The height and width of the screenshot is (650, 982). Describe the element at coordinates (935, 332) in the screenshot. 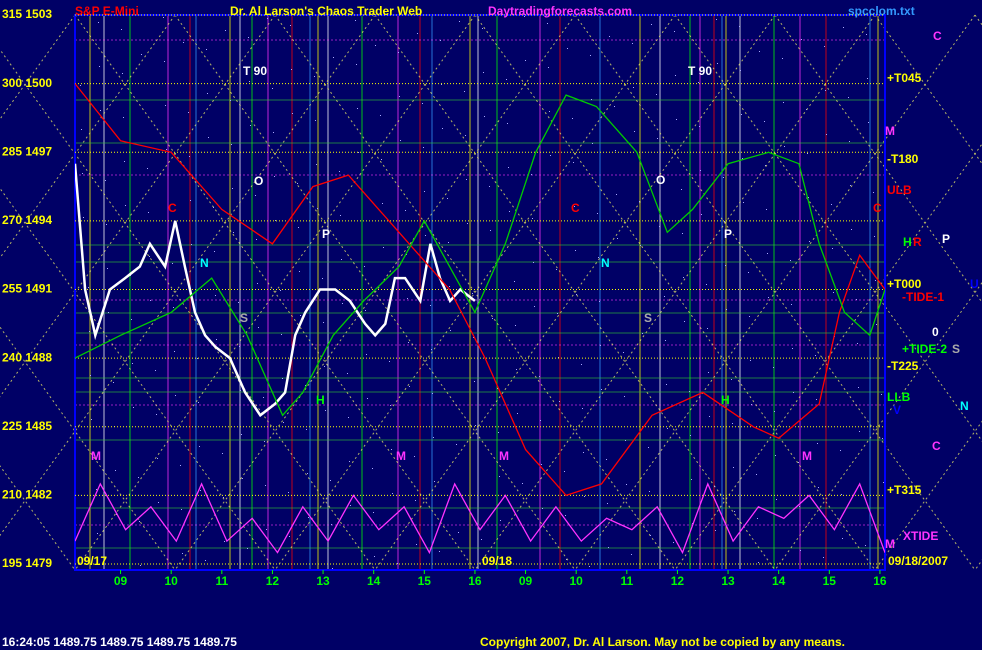

I see `annotation: 0` at that location.